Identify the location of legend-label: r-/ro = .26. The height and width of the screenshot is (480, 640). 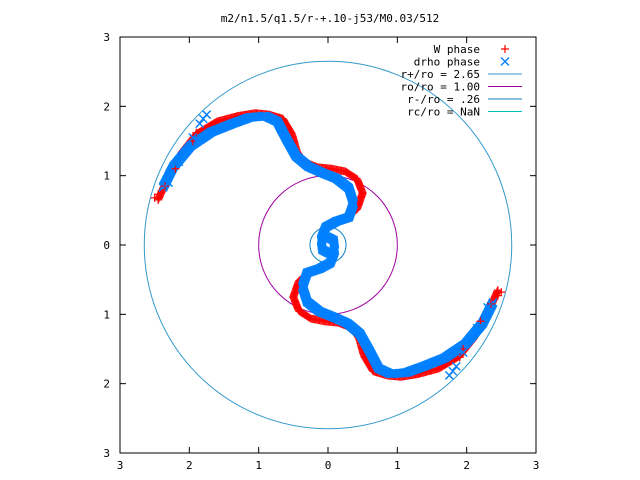
(443, 99).